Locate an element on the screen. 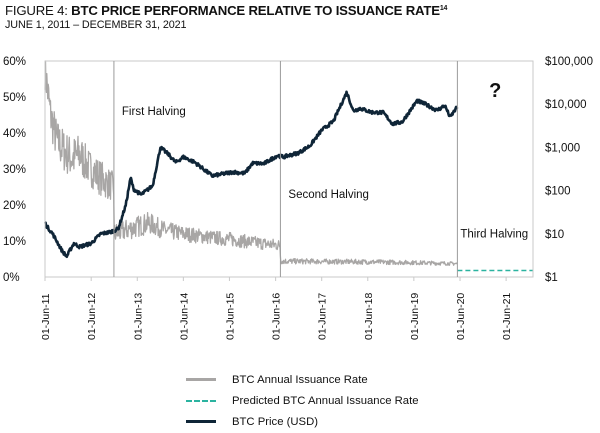  annotation-question-mark: ? is located at coordinates (495, 91).